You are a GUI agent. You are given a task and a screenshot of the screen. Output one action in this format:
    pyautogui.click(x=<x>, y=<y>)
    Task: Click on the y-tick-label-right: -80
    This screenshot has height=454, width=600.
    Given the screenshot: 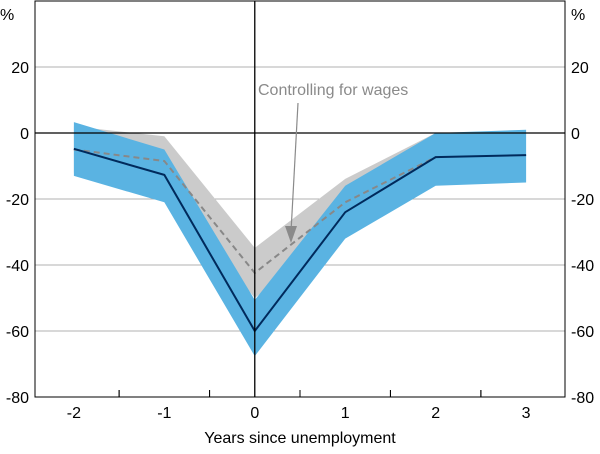 What is the action you would take?
    pyautogui.click(x=582, y=398)
    